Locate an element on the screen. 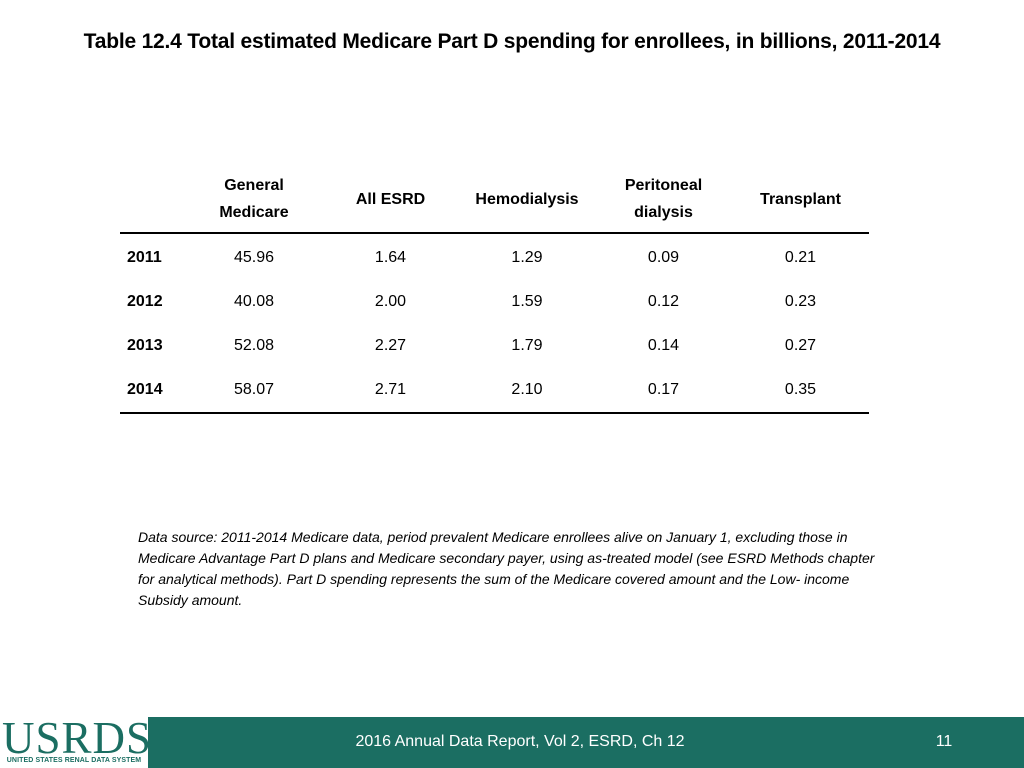 The image size is (1024, 768). cell-transplant: 0.21 is located at coordinates (800, 257).